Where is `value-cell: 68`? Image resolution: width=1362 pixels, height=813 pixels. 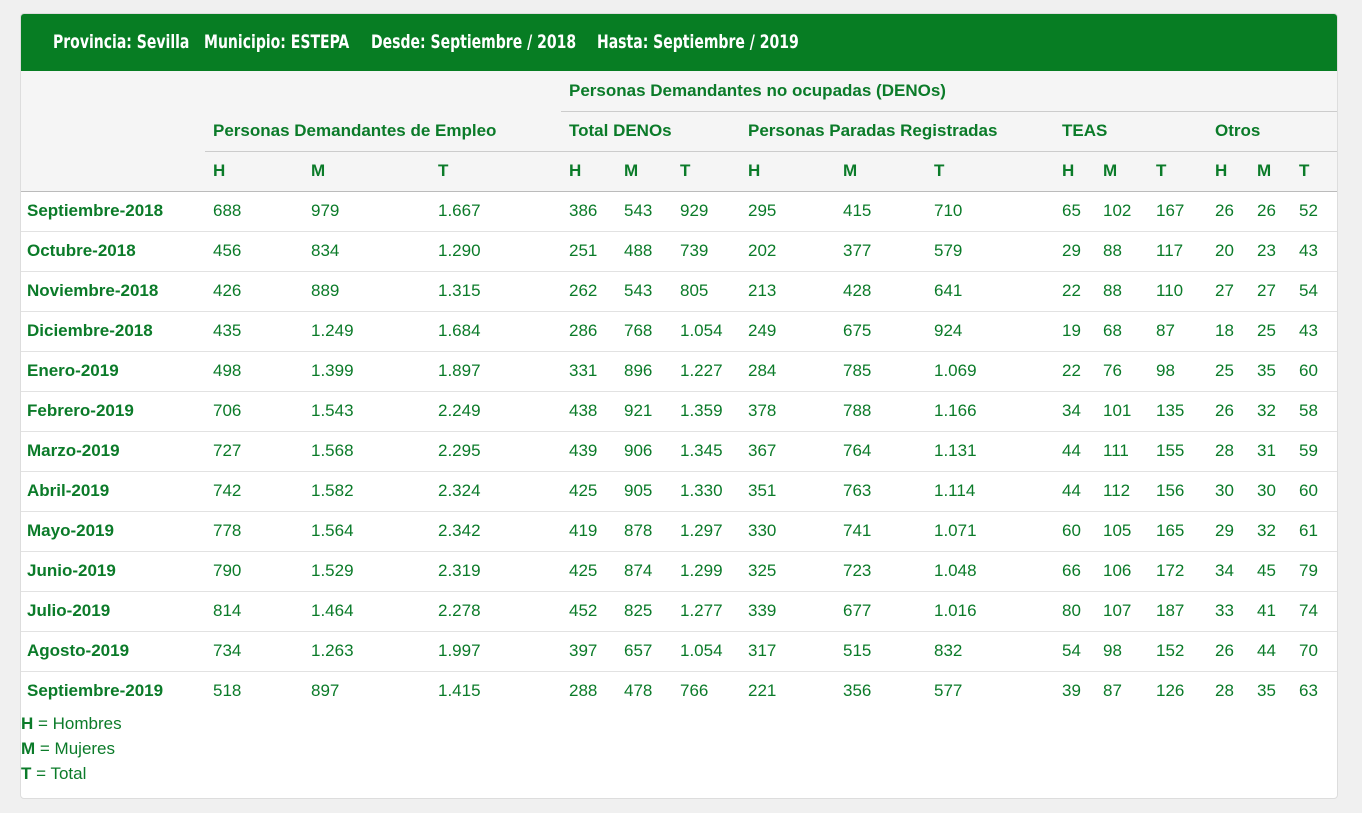
value-cell: 68 is located at coordinates (1121, 330).